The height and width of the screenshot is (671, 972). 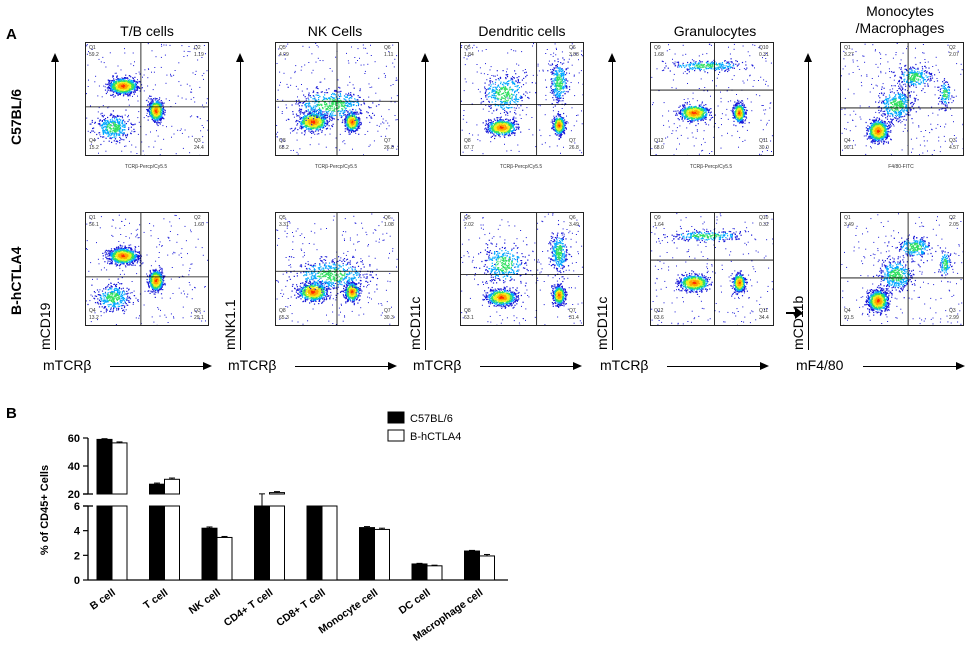 I want to click on quadrant-label: Q12, so click(x=659, y=141).